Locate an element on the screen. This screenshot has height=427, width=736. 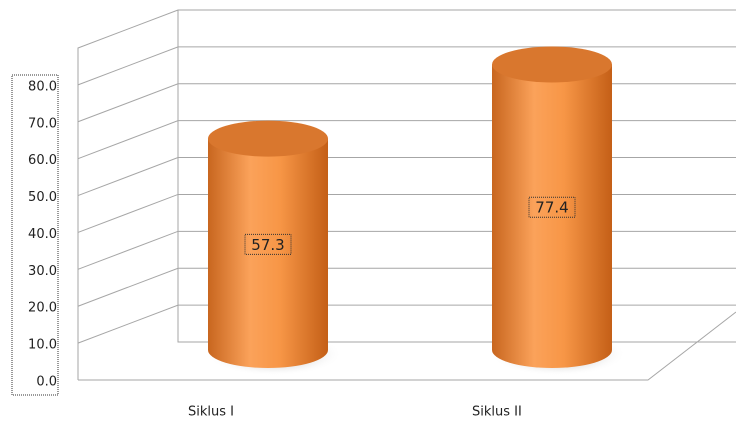
y-tick-label: 10.0 is located at coordinates (42, 345).